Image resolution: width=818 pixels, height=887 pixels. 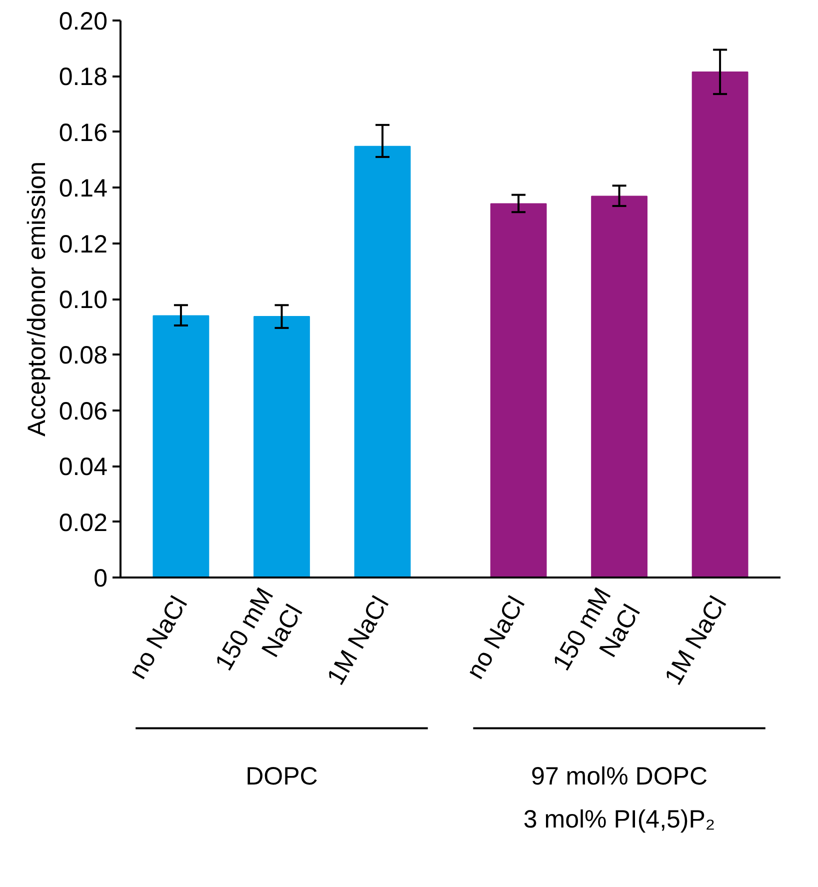 I want to click on y-axis-title: Acceptor/donor emission, so click(x=36, y=299).